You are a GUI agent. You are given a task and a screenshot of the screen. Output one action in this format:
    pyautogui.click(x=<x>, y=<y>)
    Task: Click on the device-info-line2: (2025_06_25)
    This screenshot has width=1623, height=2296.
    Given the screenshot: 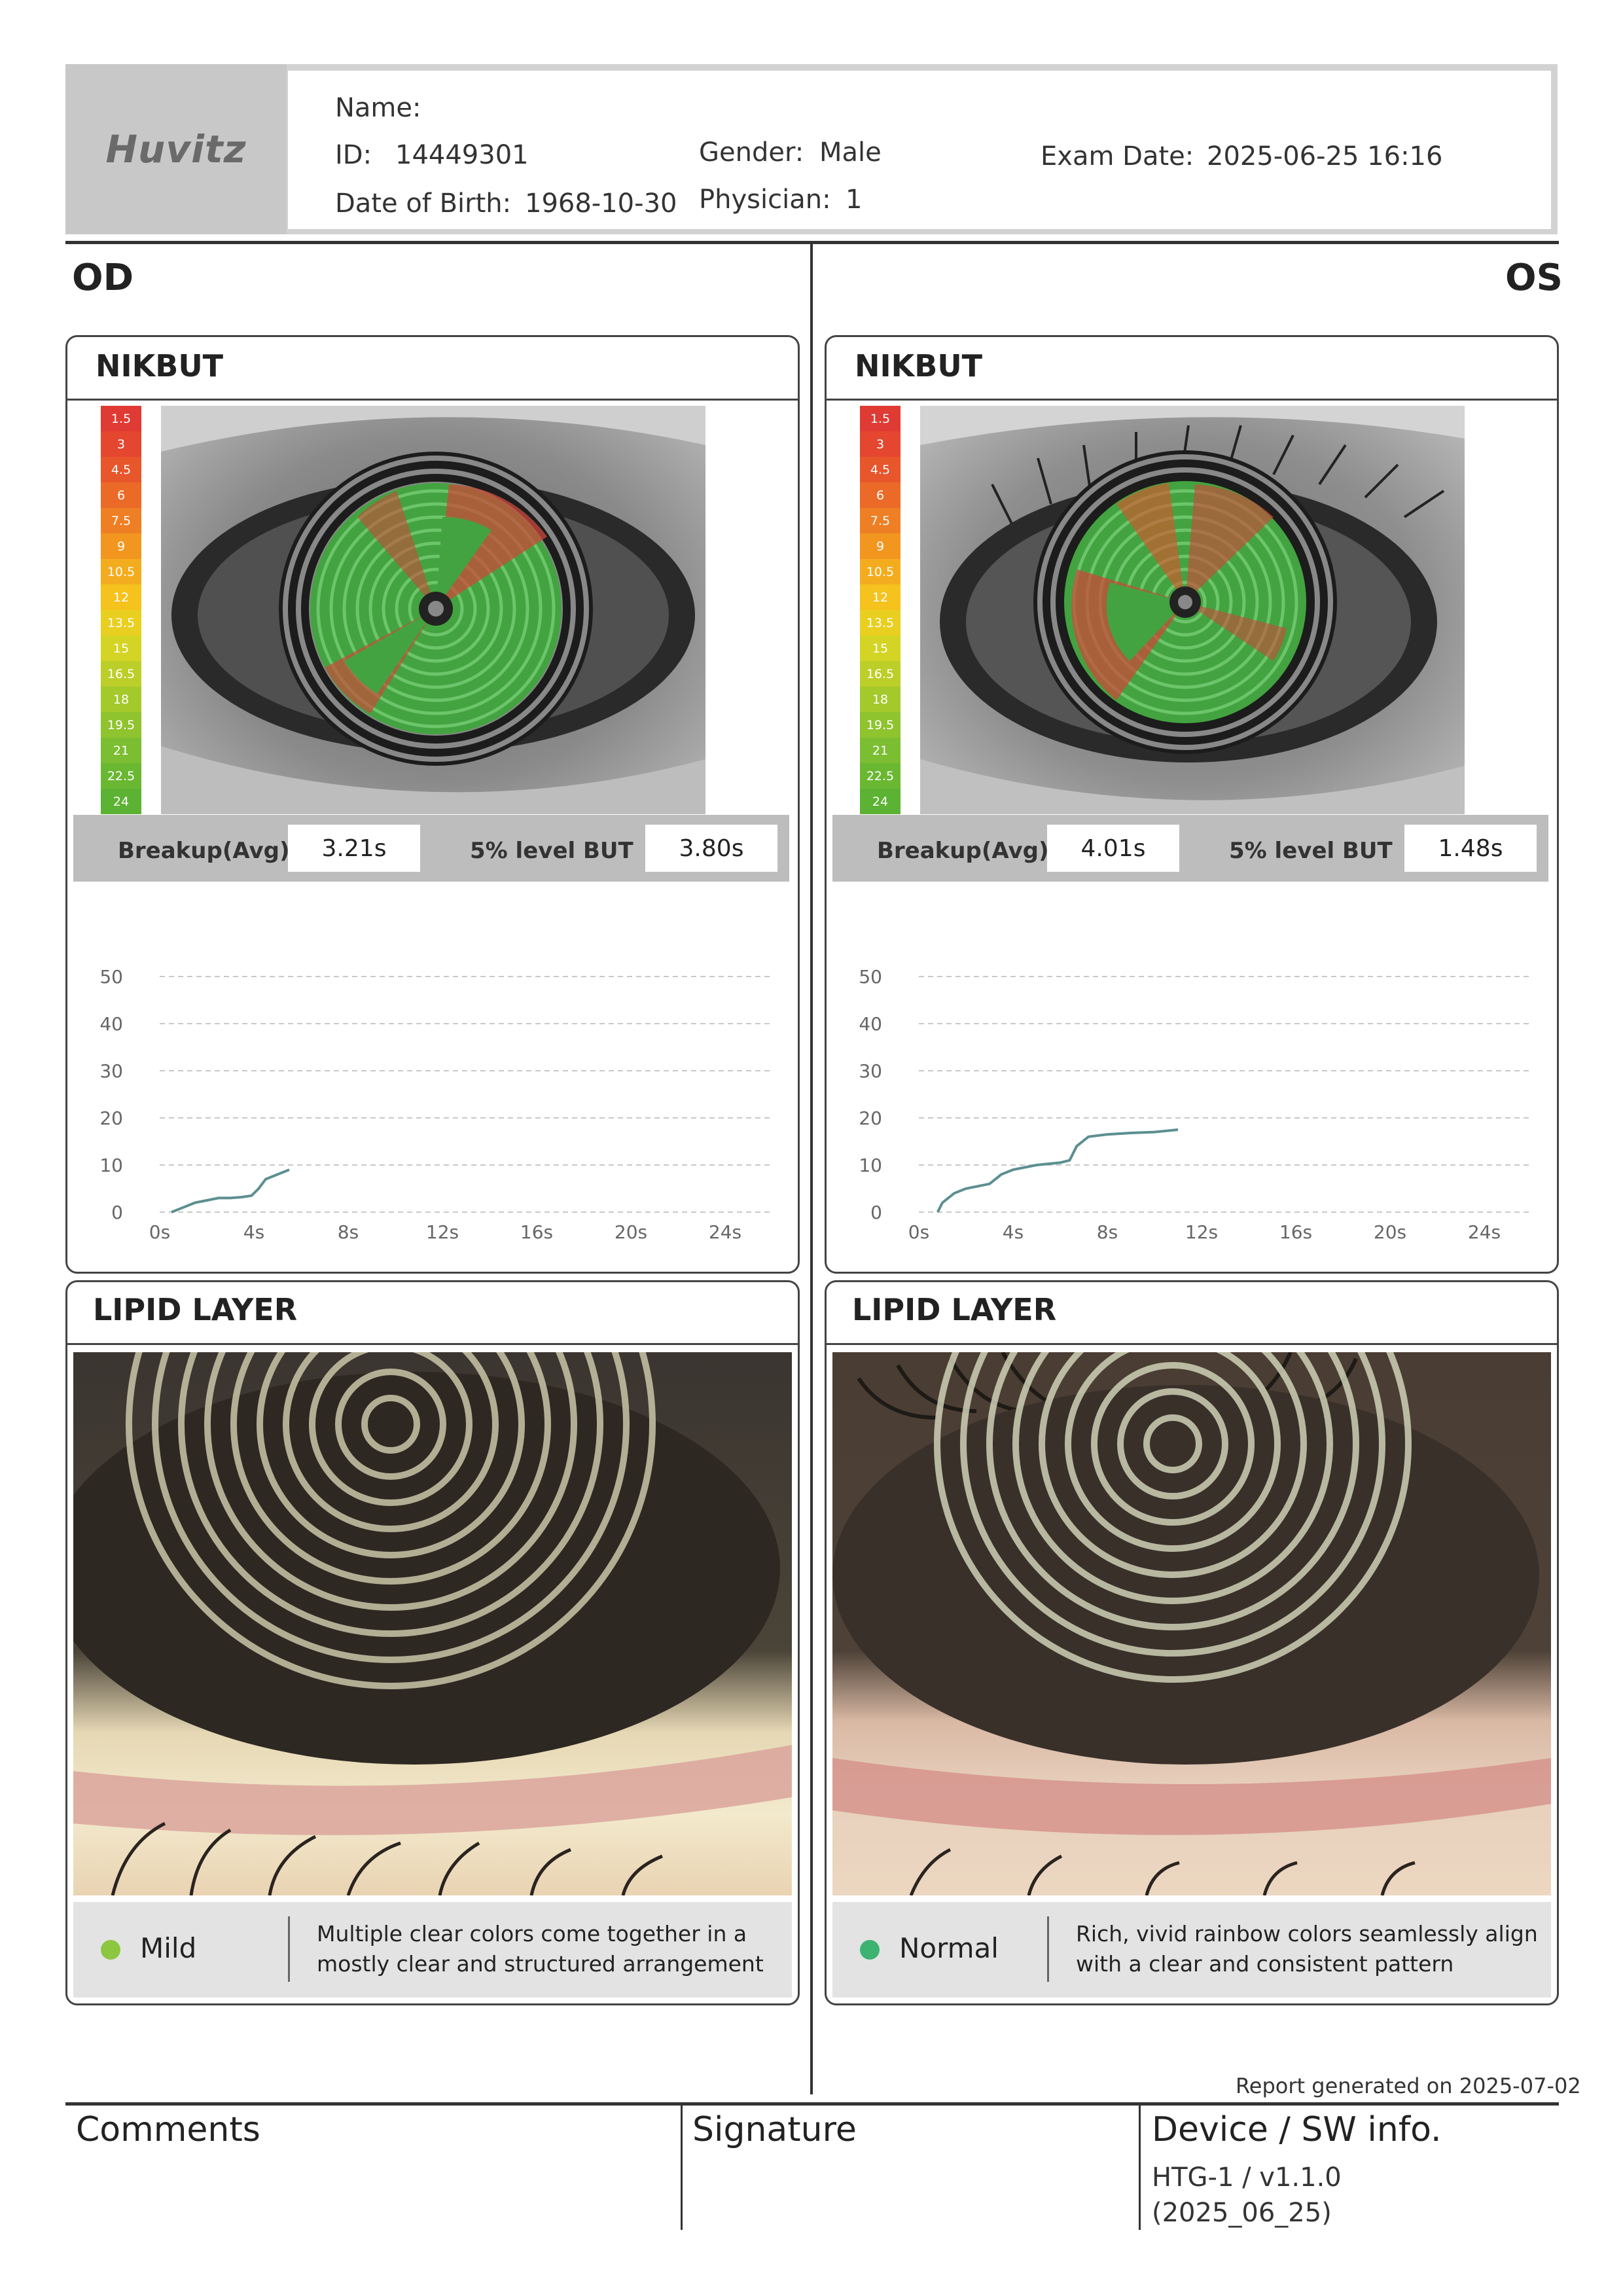 What is the action you would take?
    pyautogui.click(x=1242, y=2213)
    